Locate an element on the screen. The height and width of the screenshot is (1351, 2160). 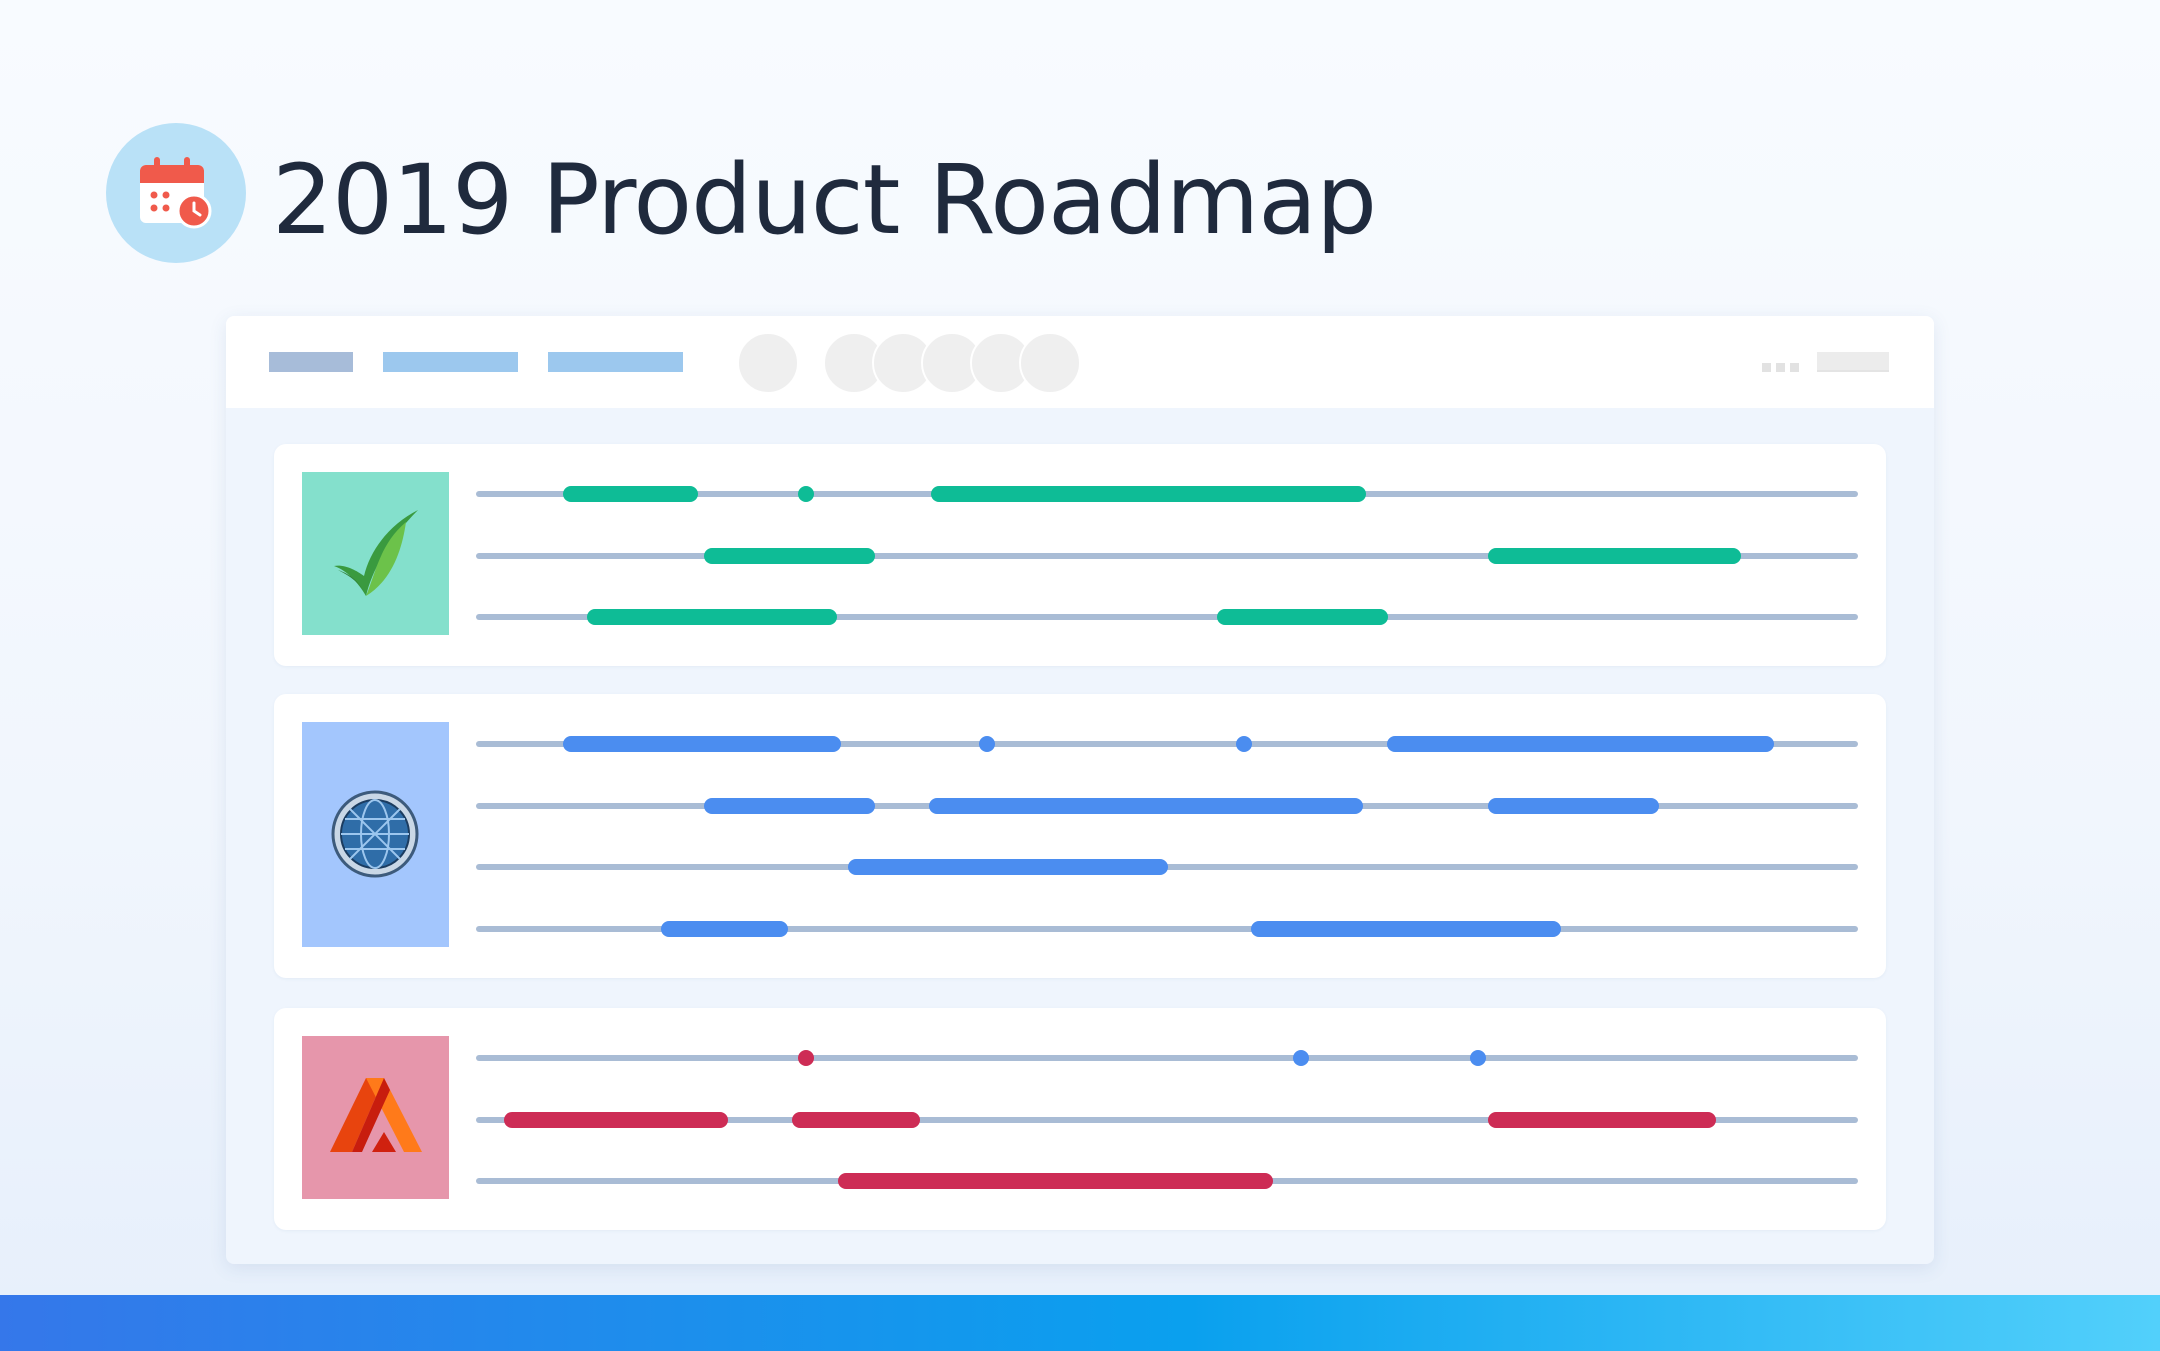
toolbar is located at coordinates (1080, 362).